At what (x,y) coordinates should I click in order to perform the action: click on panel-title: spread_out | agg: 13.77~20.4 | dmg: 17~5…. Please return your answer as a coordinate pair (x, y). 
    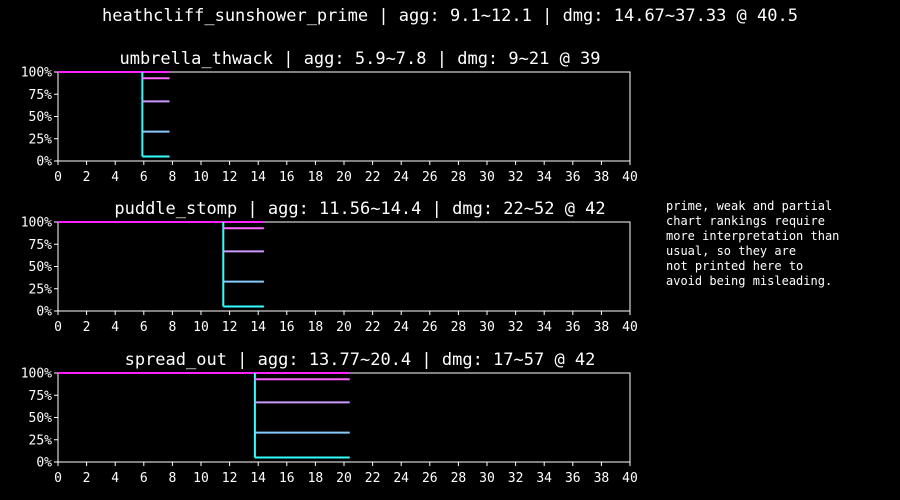
    Looking at the image, I should click on (360, 360).